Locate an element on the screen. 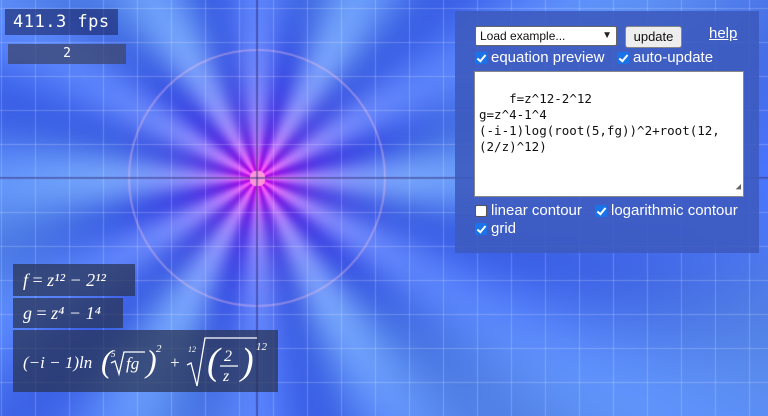 The image size is (768, 416). linear-contour-label: linear contour is located at coordinates (536, 210).